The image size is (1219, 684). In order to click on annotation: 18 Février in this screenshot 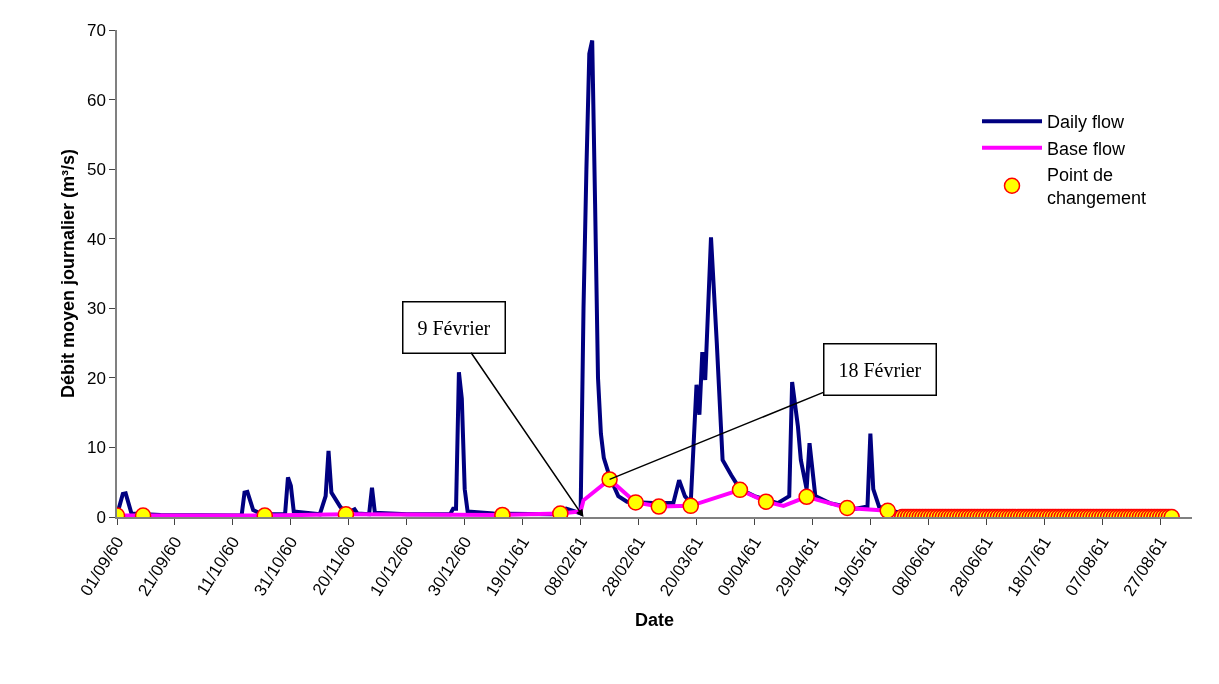, I will do `click(880, 369)`.